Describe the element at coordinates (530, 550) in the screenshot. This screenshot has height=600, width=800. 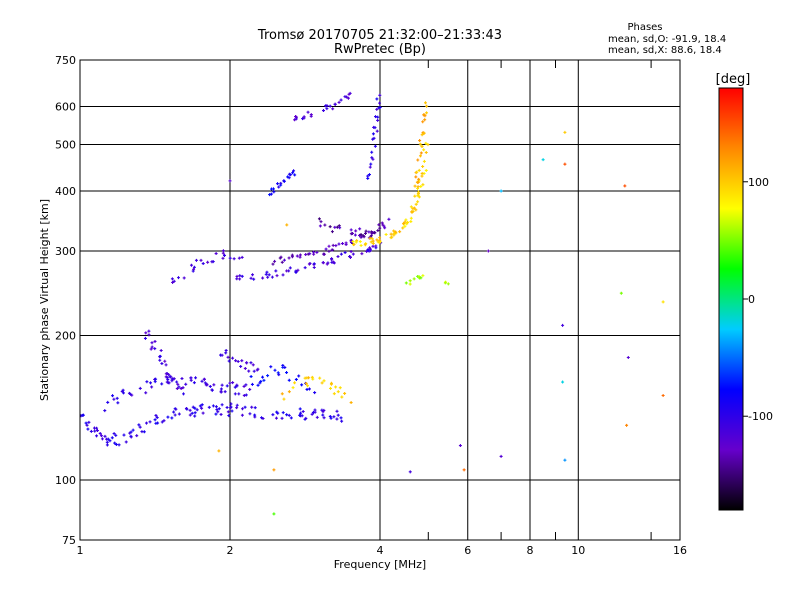
I see `x-tick-label: 8` at that location.